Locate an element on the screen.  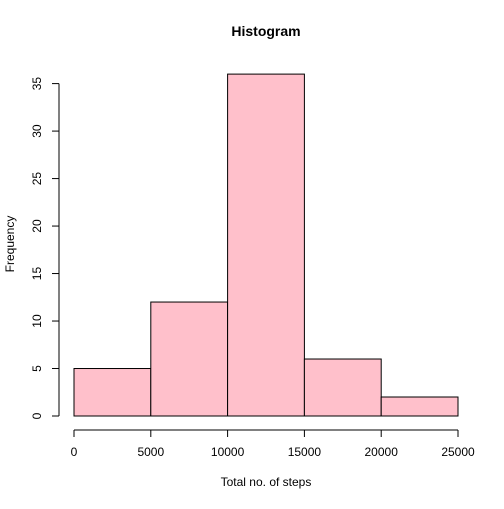
x-tick-label: 20000 is located at coordinates (382, 452).